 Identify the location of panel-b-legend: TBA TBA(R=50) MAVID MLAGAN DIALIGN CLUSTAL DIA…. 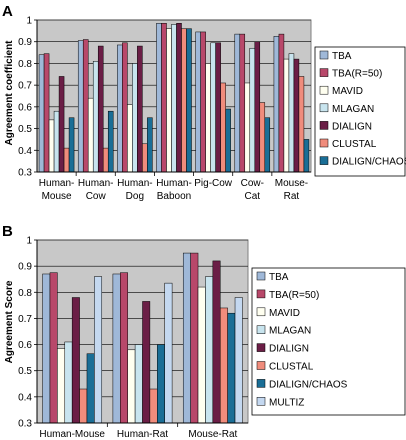
(328, 341).